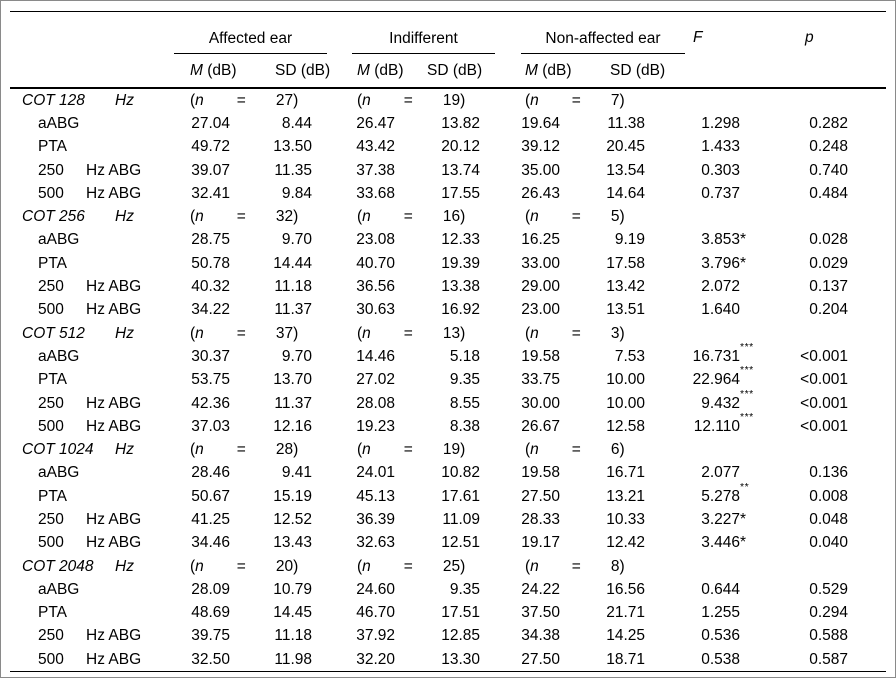 This screenshot has width=896, height=678. I want to click on p-value: 0.029, so click(828, 263).